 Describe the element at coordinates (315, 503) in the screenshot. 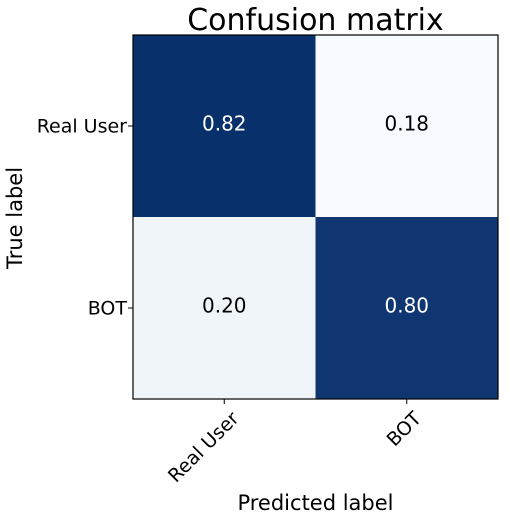

I see `x-axis-label: Predicted label` at that location.